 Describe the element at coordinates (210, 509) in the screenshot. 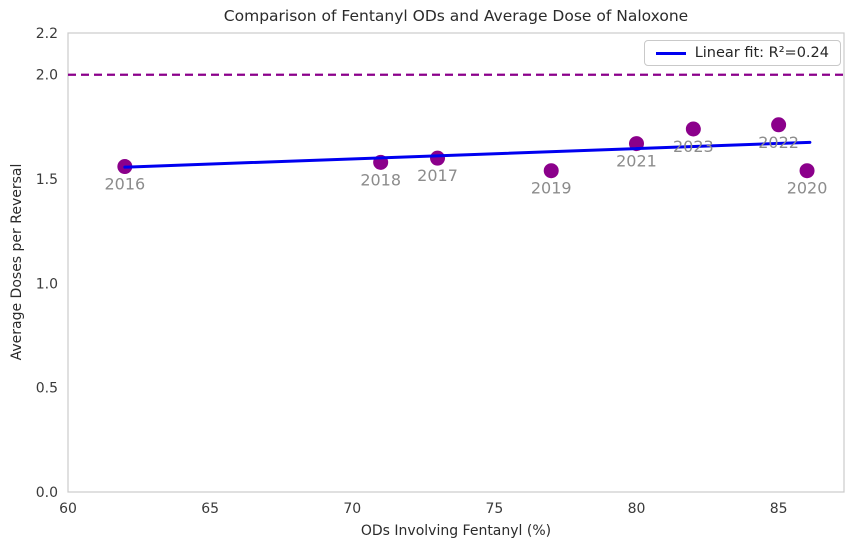

I see `x-tick-65: 65` at that location.